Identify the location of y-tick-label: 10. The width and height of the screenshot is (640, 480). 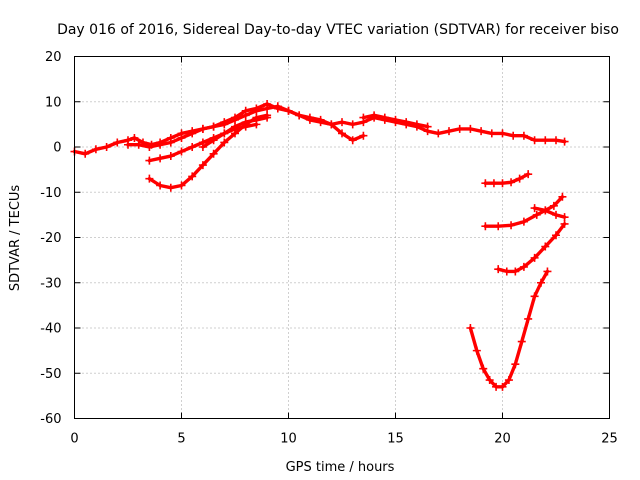
(53, 102).